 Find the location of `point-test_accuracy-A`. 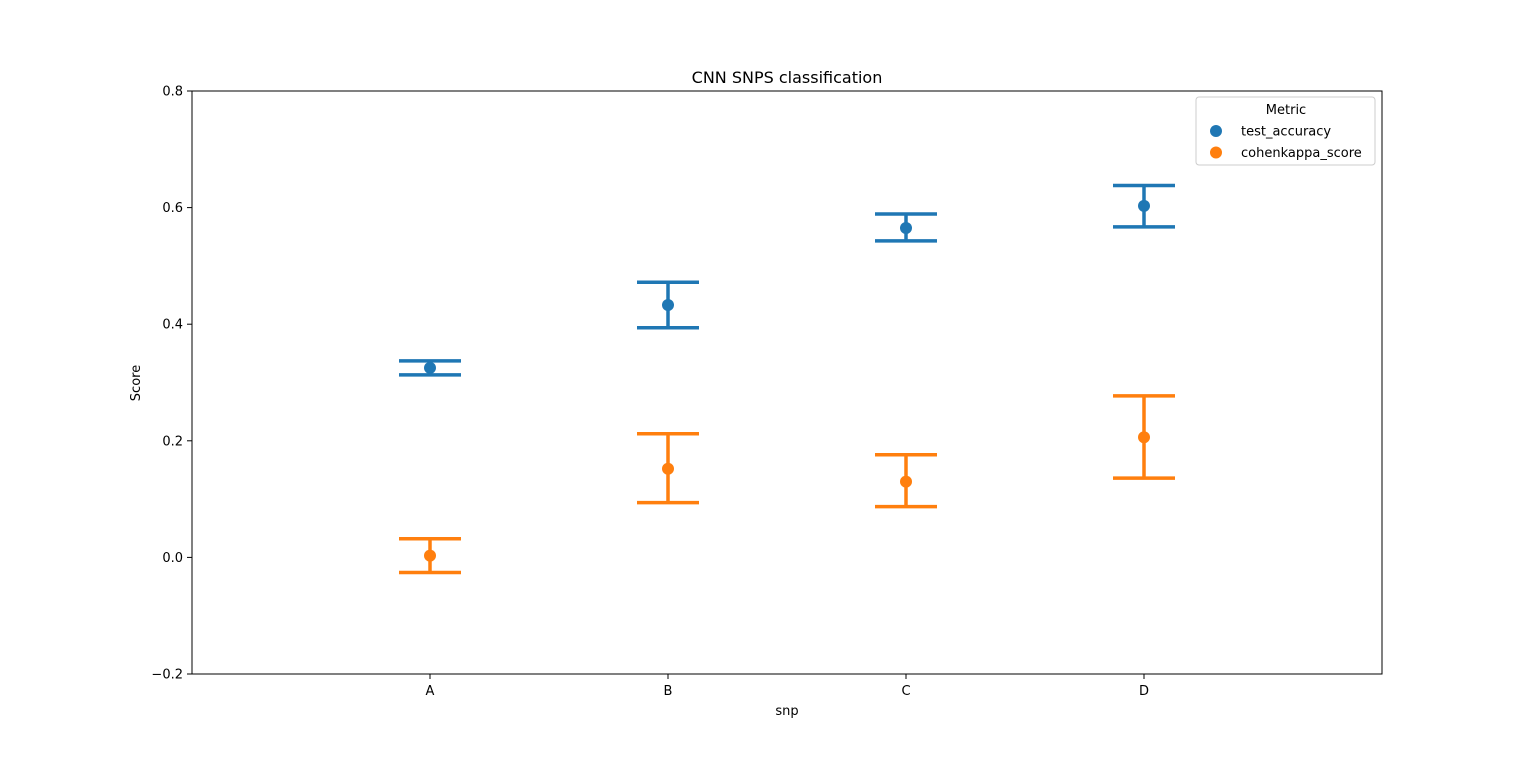

point-test_accuracy-A is located at coordinates (430, 367).